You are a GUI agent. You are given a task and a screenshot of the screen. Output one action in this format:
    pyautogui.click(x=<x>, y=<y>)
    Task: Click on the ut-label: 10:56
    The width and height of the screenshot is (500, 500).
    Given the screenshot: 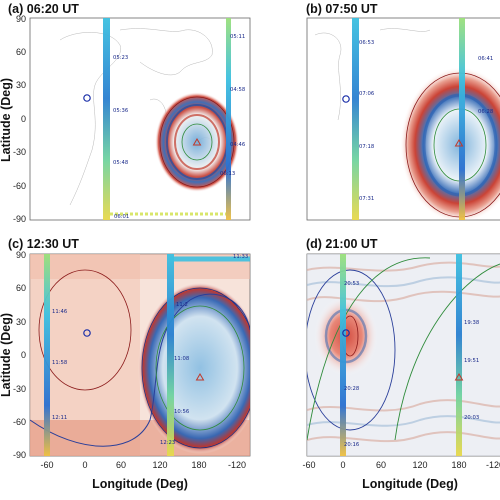 What is the action you would take?
    pyautogui.click(x=182, y=412)
    